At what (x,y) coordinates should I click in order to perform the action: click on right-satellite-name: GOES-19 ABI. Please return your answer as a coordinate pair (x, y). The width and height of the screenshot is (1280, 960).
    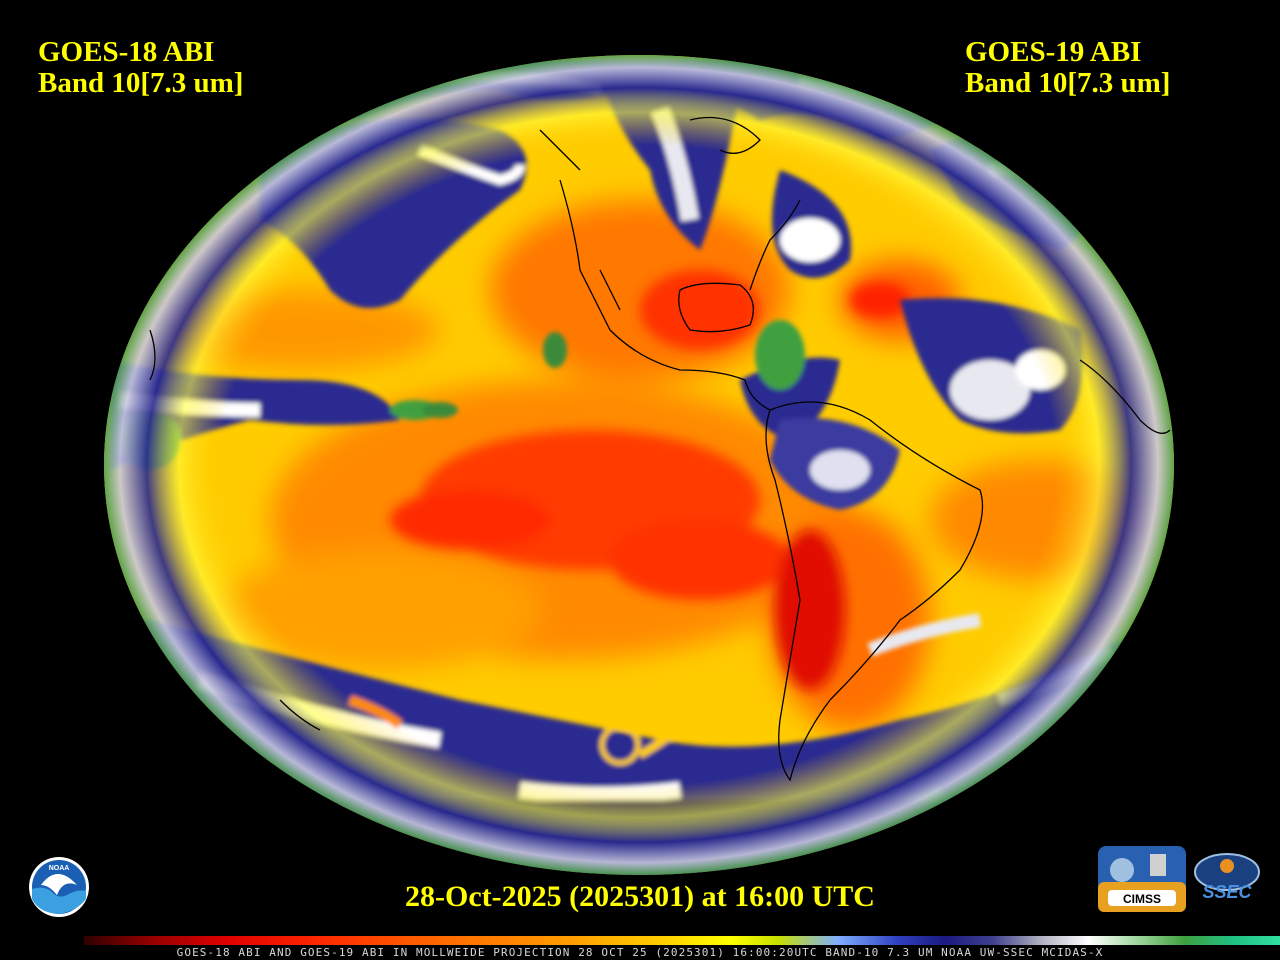
    Looking at the image, I should click on (1053, 52).